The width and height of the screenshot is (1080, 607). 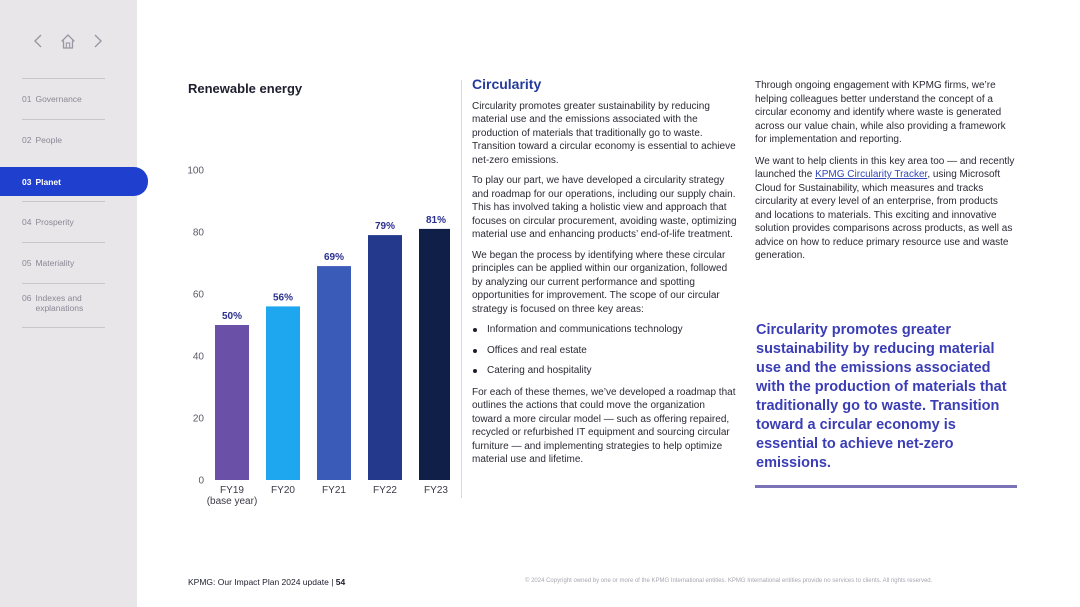 What do you see at coordinates (258, 582) in the screenshot?
I see `footer-doc-title: KPMG: Our Impact Plan 2024 update` at bounding box center [258, 582].